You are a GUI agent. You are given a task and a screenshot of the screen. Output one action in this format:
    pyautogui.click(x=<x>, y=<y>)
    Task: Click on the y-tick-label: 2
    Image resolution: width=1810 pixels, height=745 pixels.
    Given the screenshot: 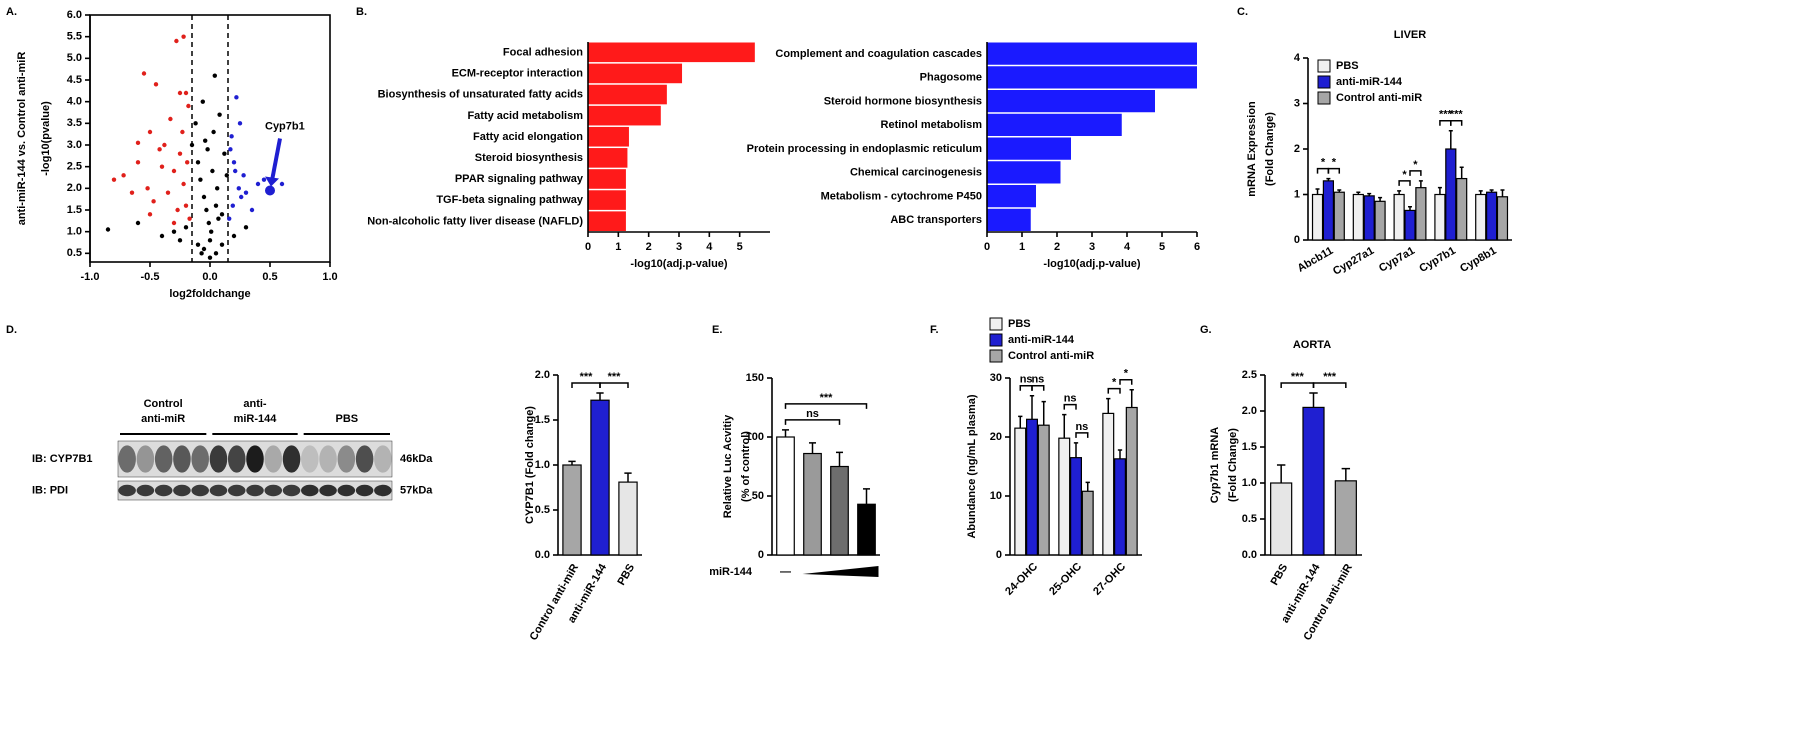 What is the action you would take?
    pyautogui.click(x=1297, y=149)
    